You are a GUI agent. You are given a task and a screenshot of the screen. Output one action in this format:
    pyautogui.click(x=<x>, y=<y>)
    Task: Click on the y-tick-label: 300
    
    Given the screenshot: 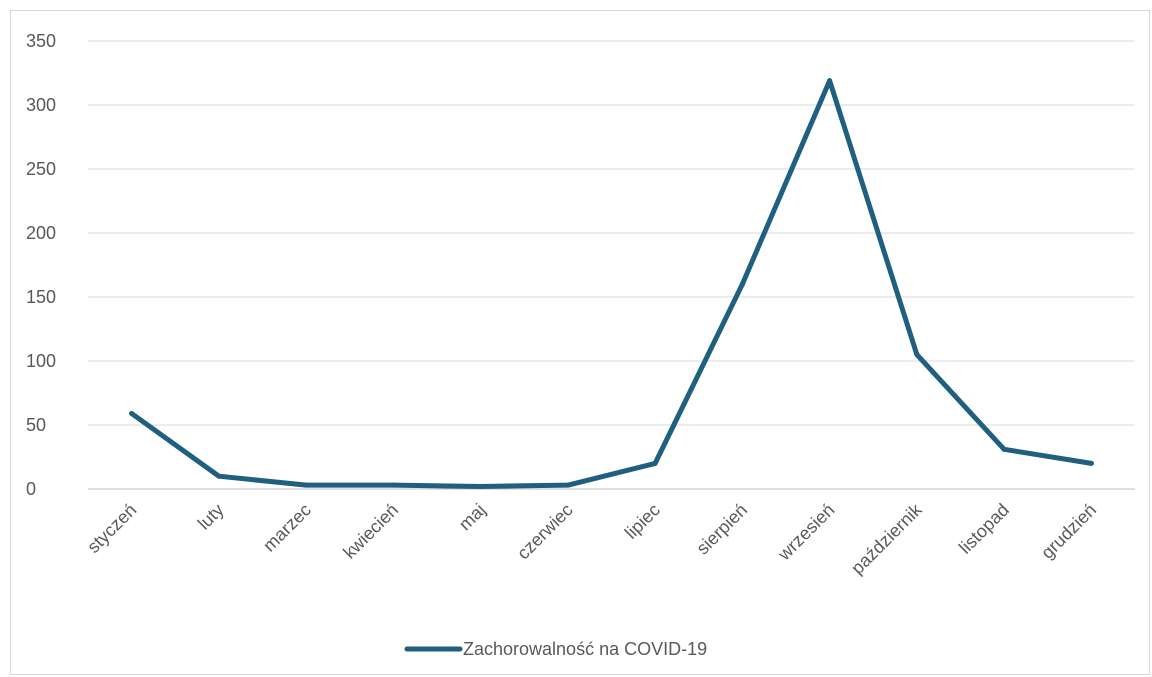 What is the action you would take?
    pyautogui.click(x=41, y=105)
    